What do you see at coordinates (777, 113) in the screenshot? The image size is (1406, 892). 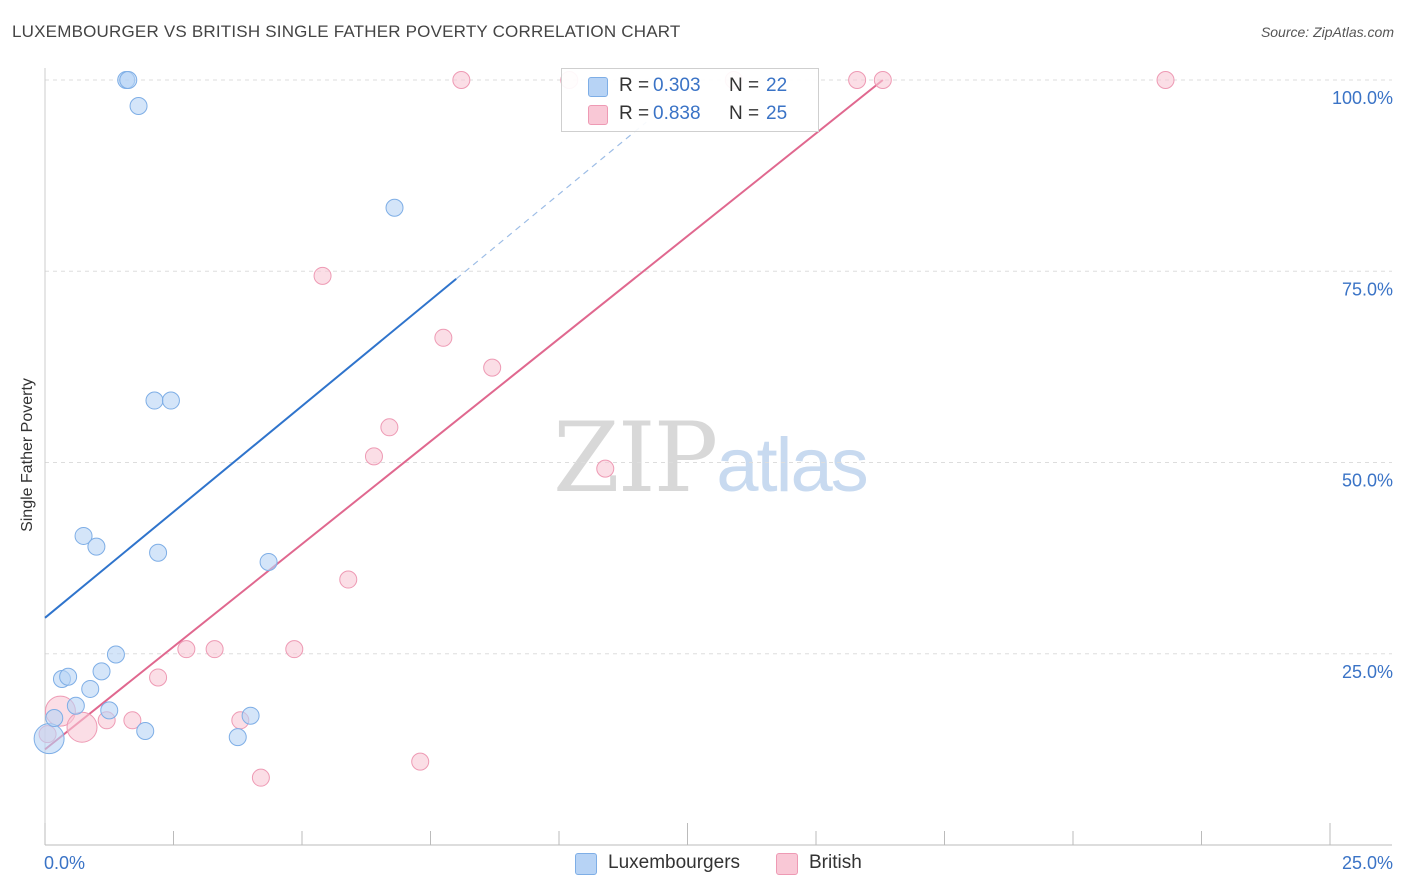 I see `n-value: 25` at bounding box center [777, 113].